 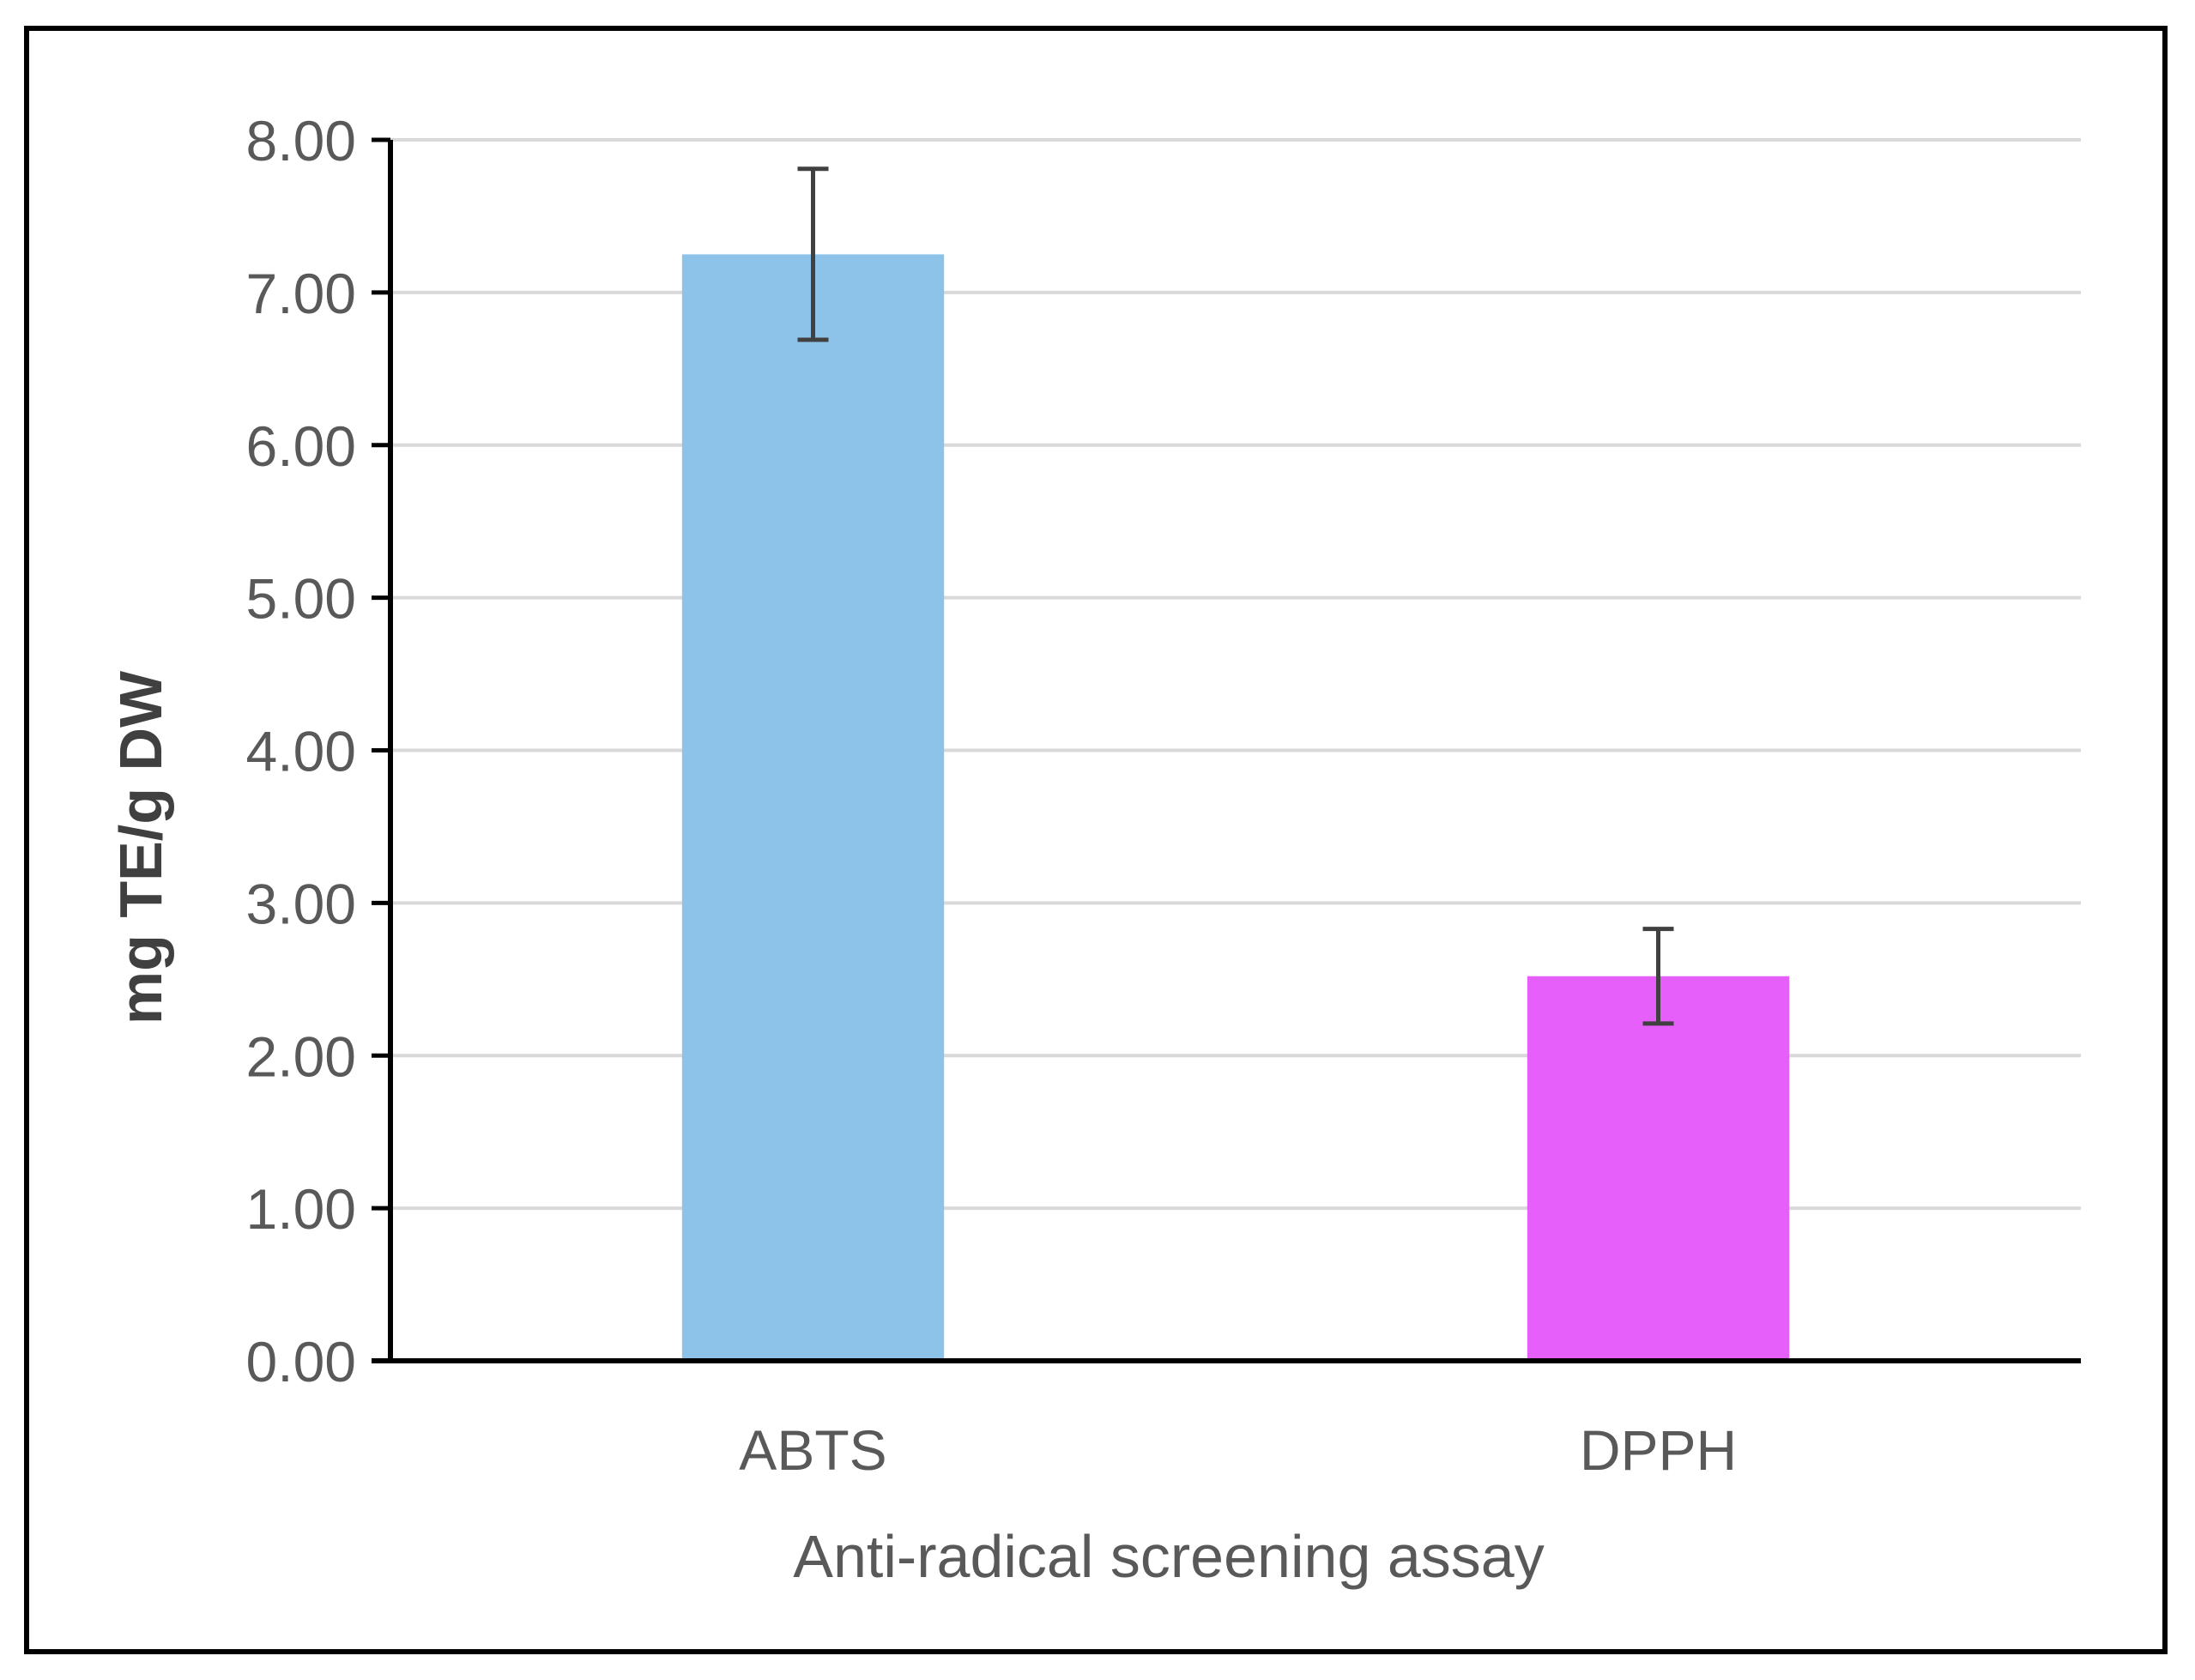 What do you see at coordinates (301, 1209) in the screenshot?
I see `y-tick-label-1: 1.00` at bounding box center [301, 1209].